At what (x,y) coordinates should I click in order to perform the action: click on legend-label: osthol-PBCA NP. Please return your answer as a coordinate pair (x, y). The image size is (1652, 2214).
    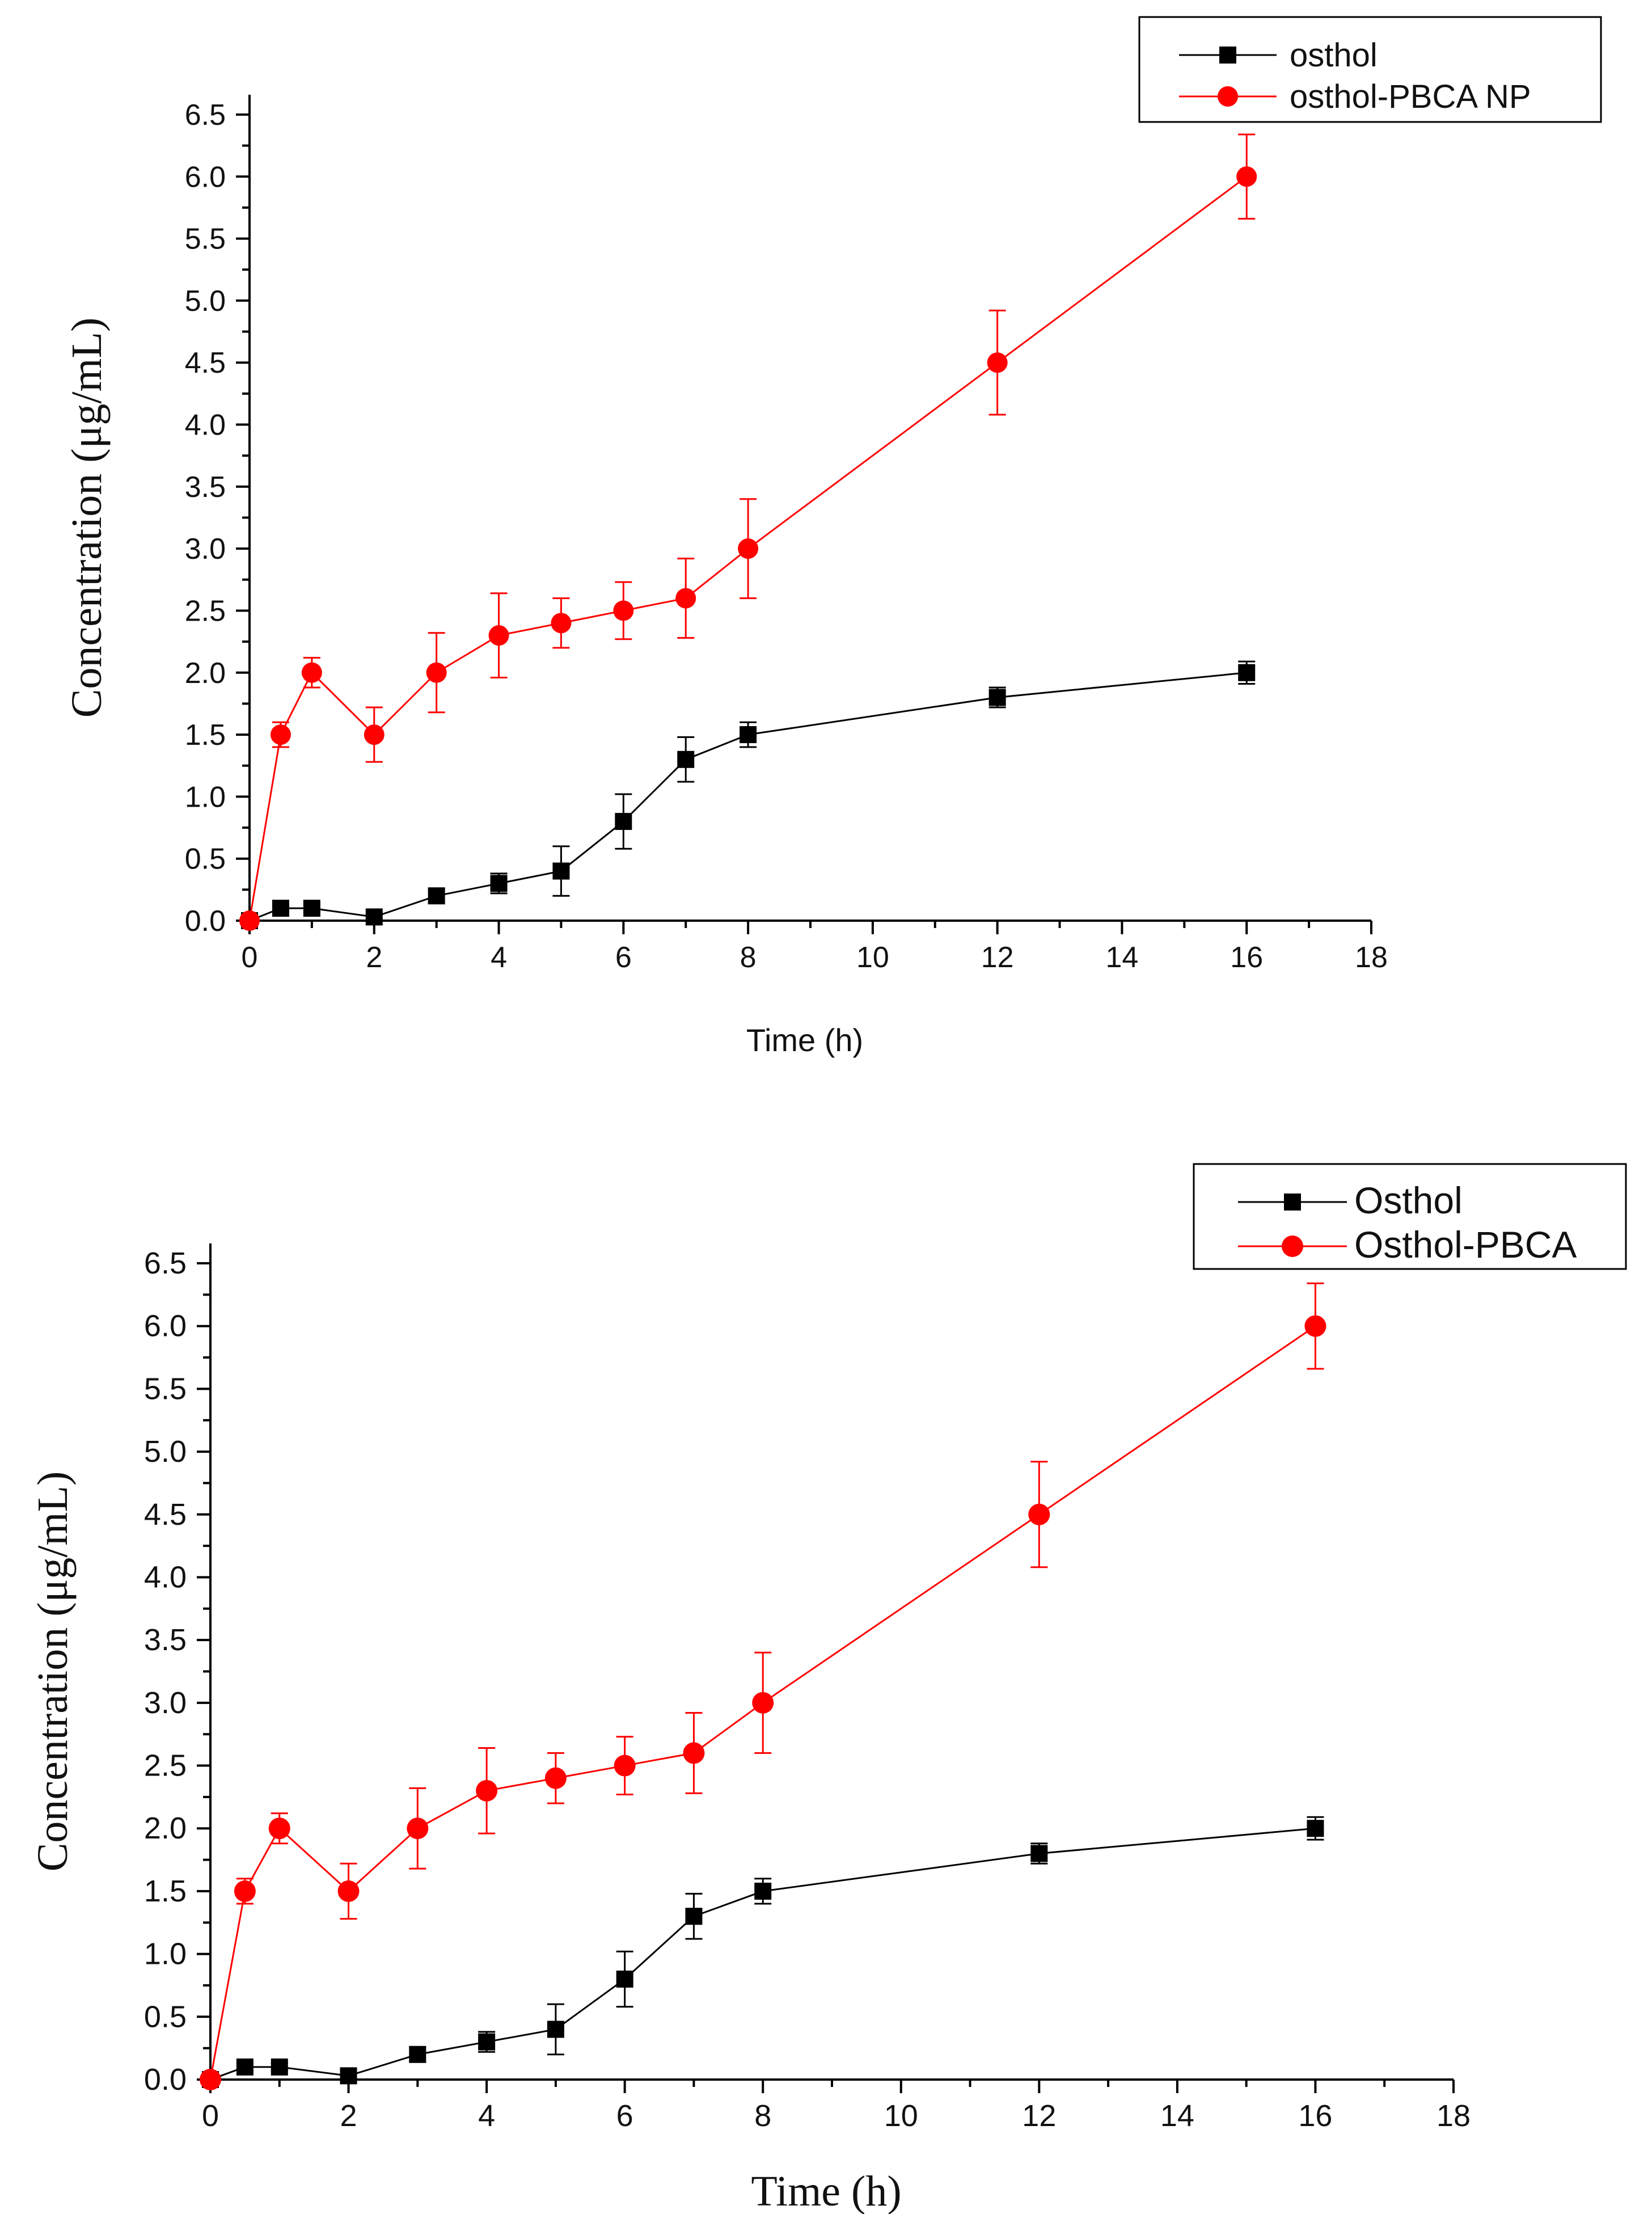
    Looking at the image, I should click on (1410, 96).